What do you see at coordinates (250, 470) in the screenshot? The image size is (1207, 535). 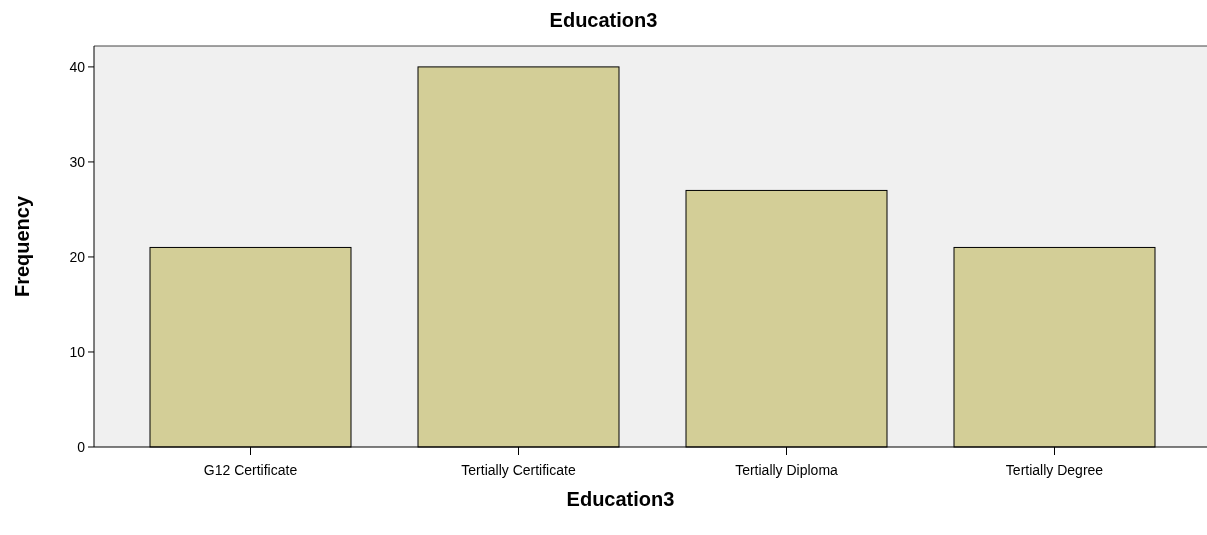 I see `x-tick-label: G12 Certificate` at bounding box center [250, 470].